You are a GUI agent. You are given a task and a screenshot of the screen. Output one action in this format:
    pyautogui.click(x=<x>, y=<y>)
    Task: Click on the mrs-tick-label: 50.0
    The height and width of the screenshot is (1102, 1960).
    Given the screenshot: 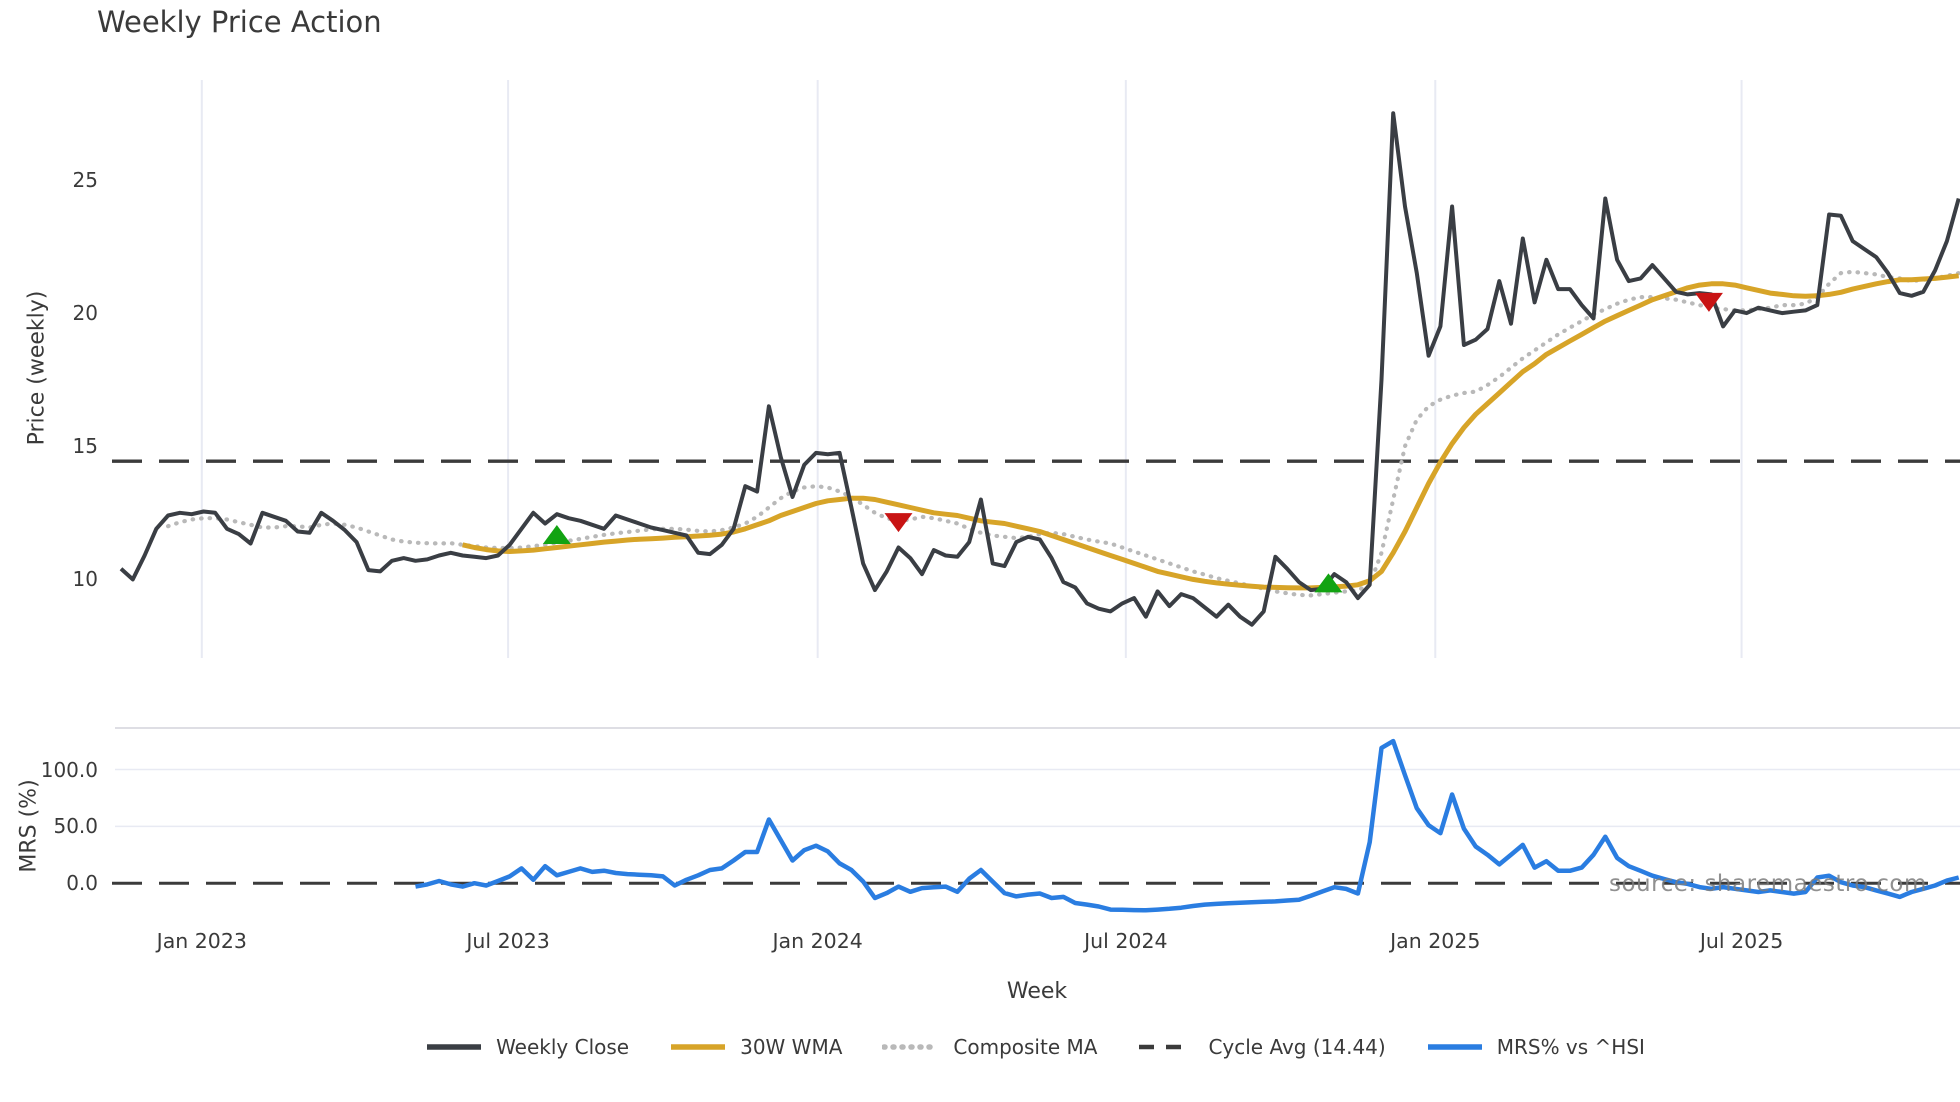 What is the action you would take?
    pyautogui.click(x=75, y=826)
    